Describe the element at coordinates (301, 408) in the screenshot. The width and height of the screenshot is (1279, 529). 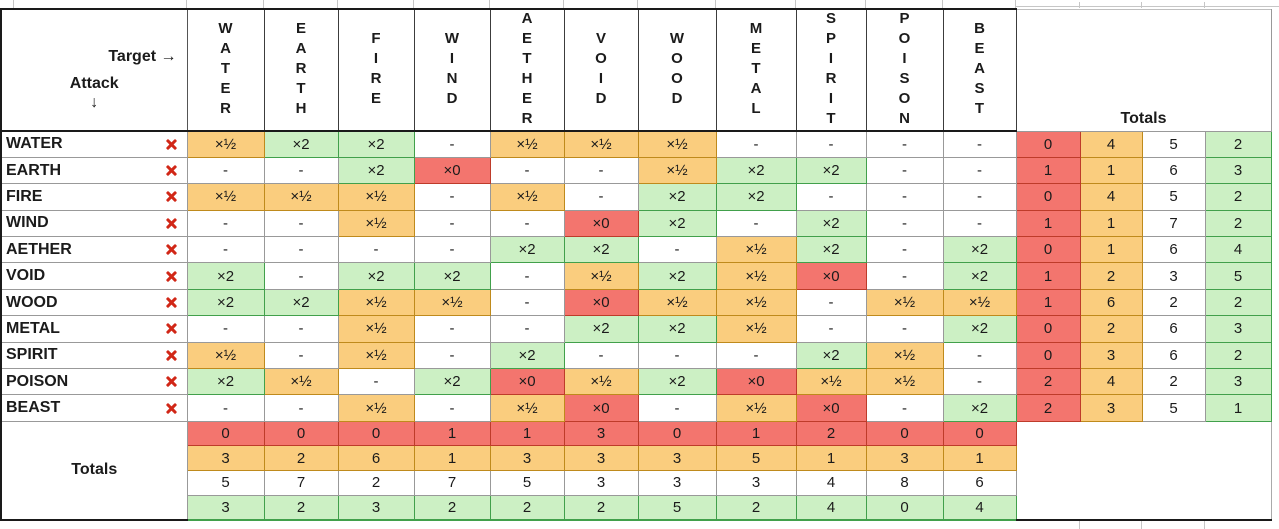
I see `cell-beast-earth: -` at that location.